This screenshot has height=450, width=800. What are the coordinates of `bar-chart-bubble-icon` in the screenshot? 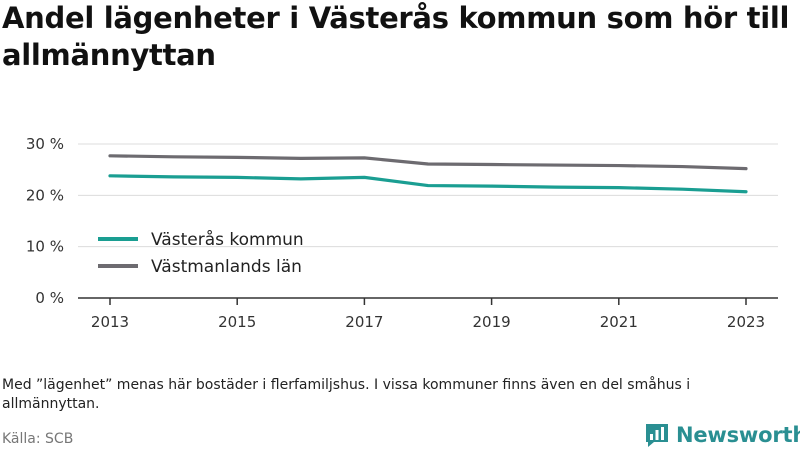 It's located at (657, 435).